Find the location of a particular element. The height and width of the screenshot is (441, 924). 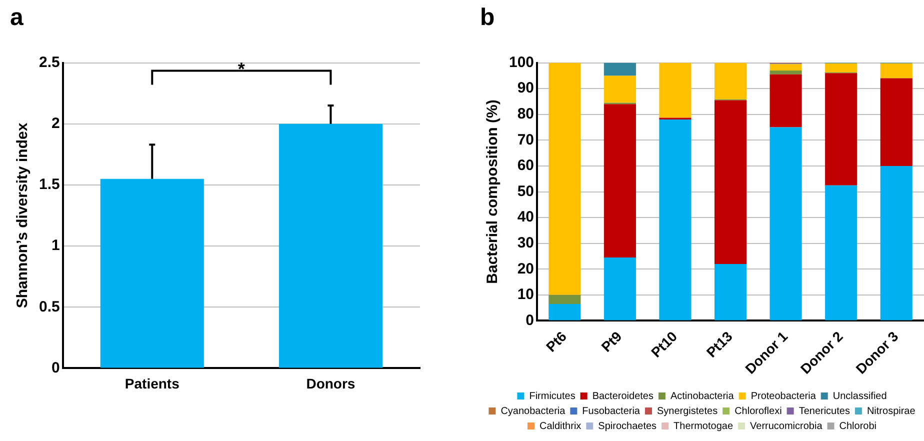

y-tick-label: 0.5 is located at coordinates (49, 307).